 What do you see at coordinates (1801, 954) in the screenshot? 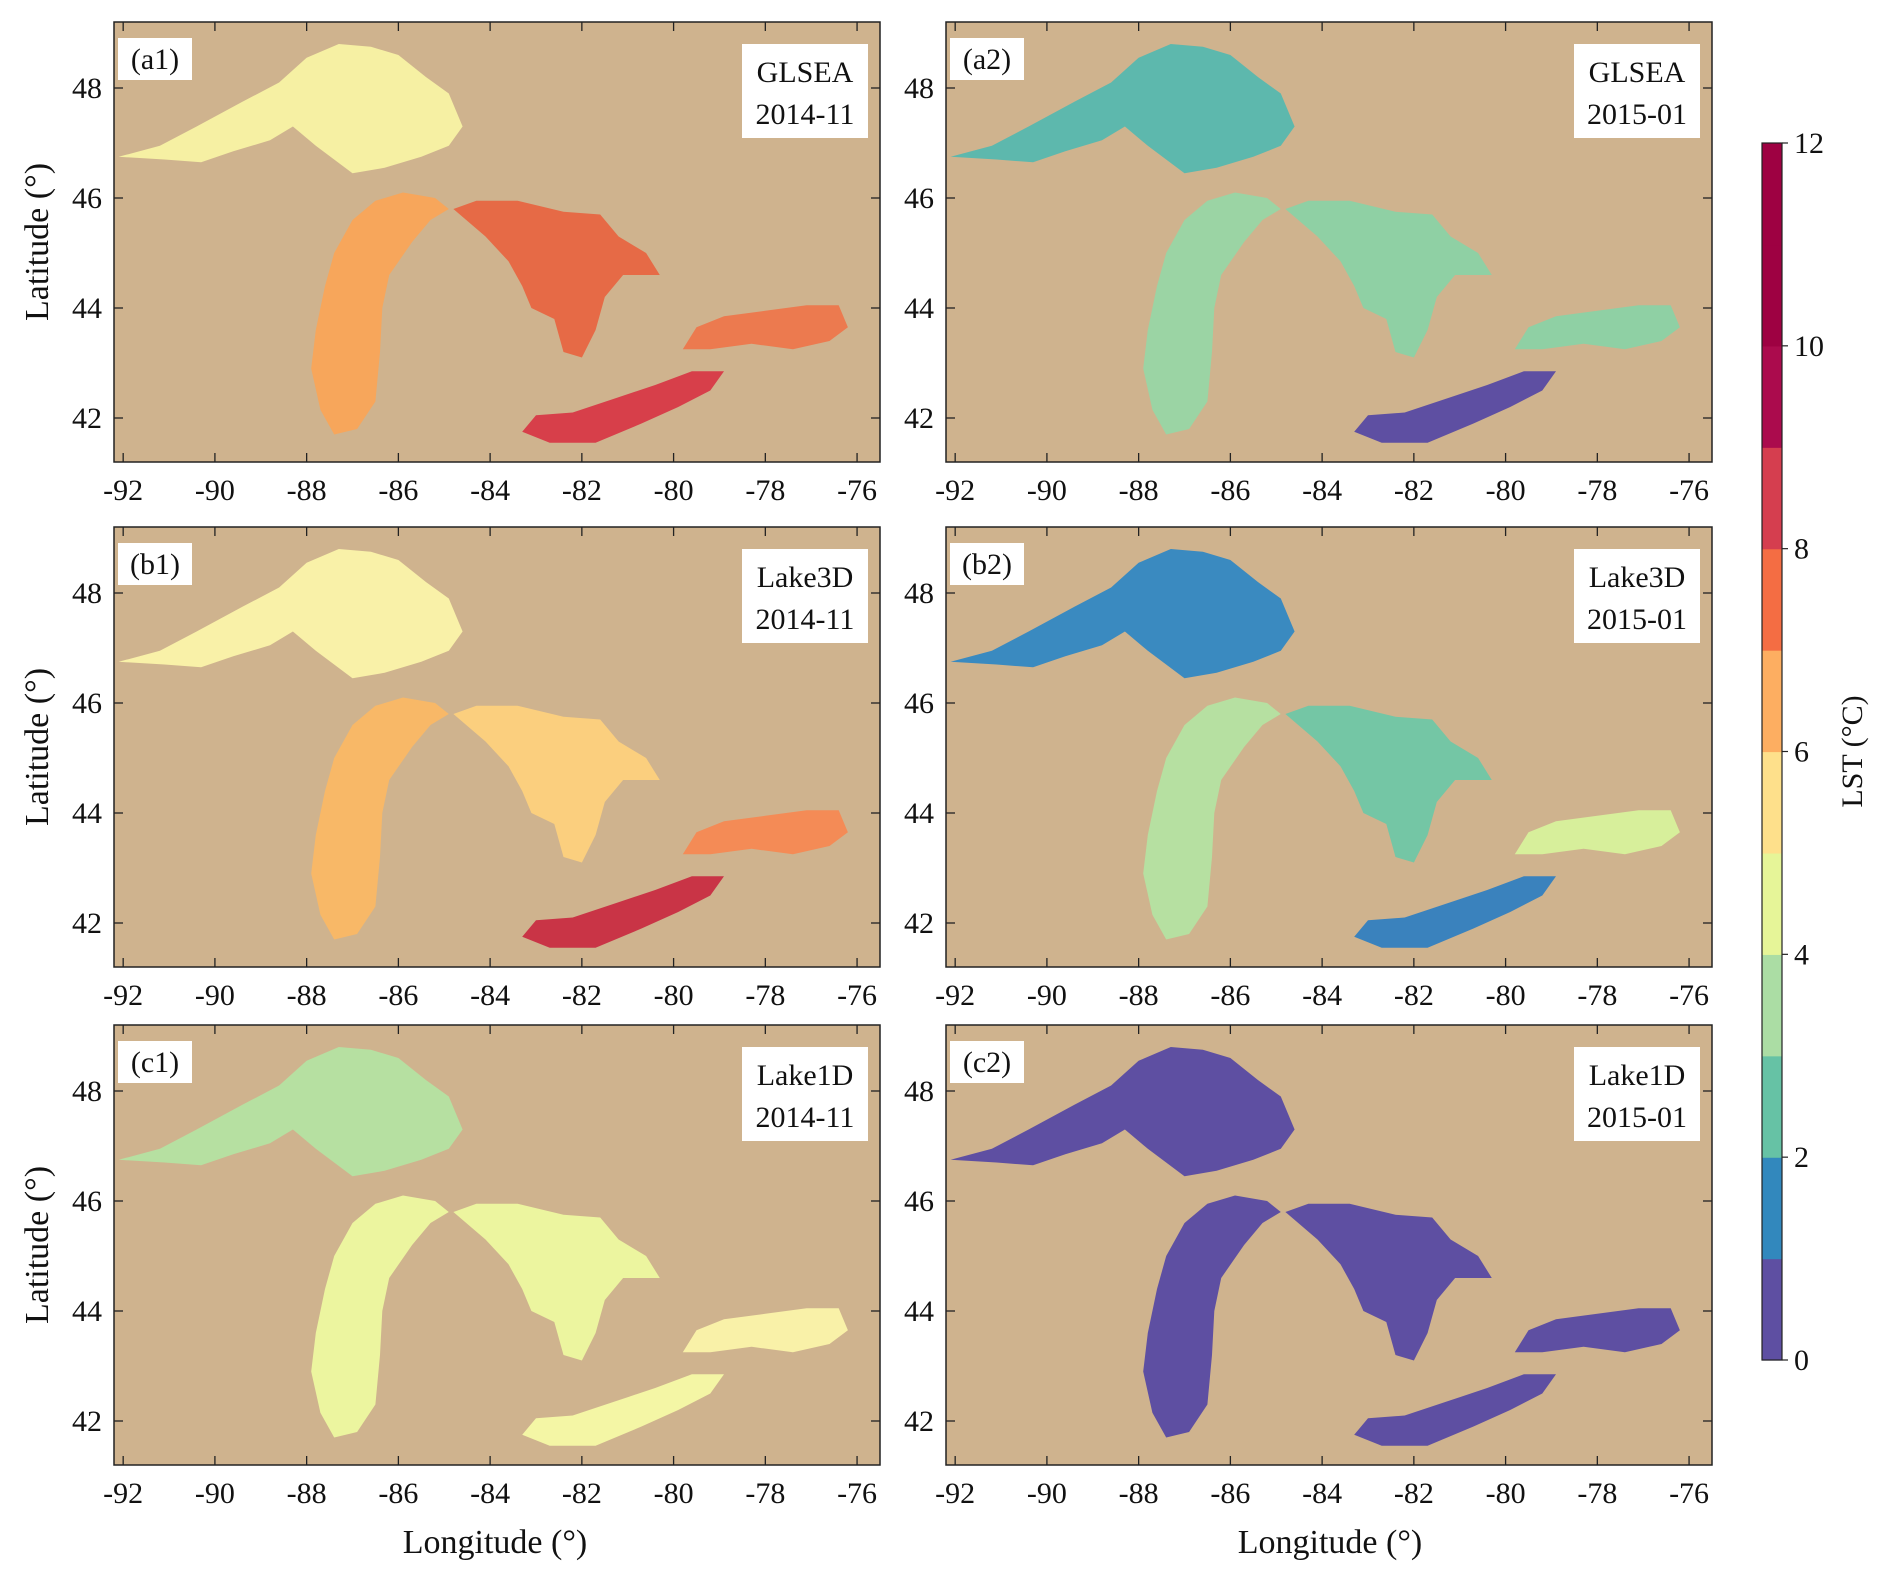
I see `colorbar-tick-label: 4` at bounding box center [1801, 954].